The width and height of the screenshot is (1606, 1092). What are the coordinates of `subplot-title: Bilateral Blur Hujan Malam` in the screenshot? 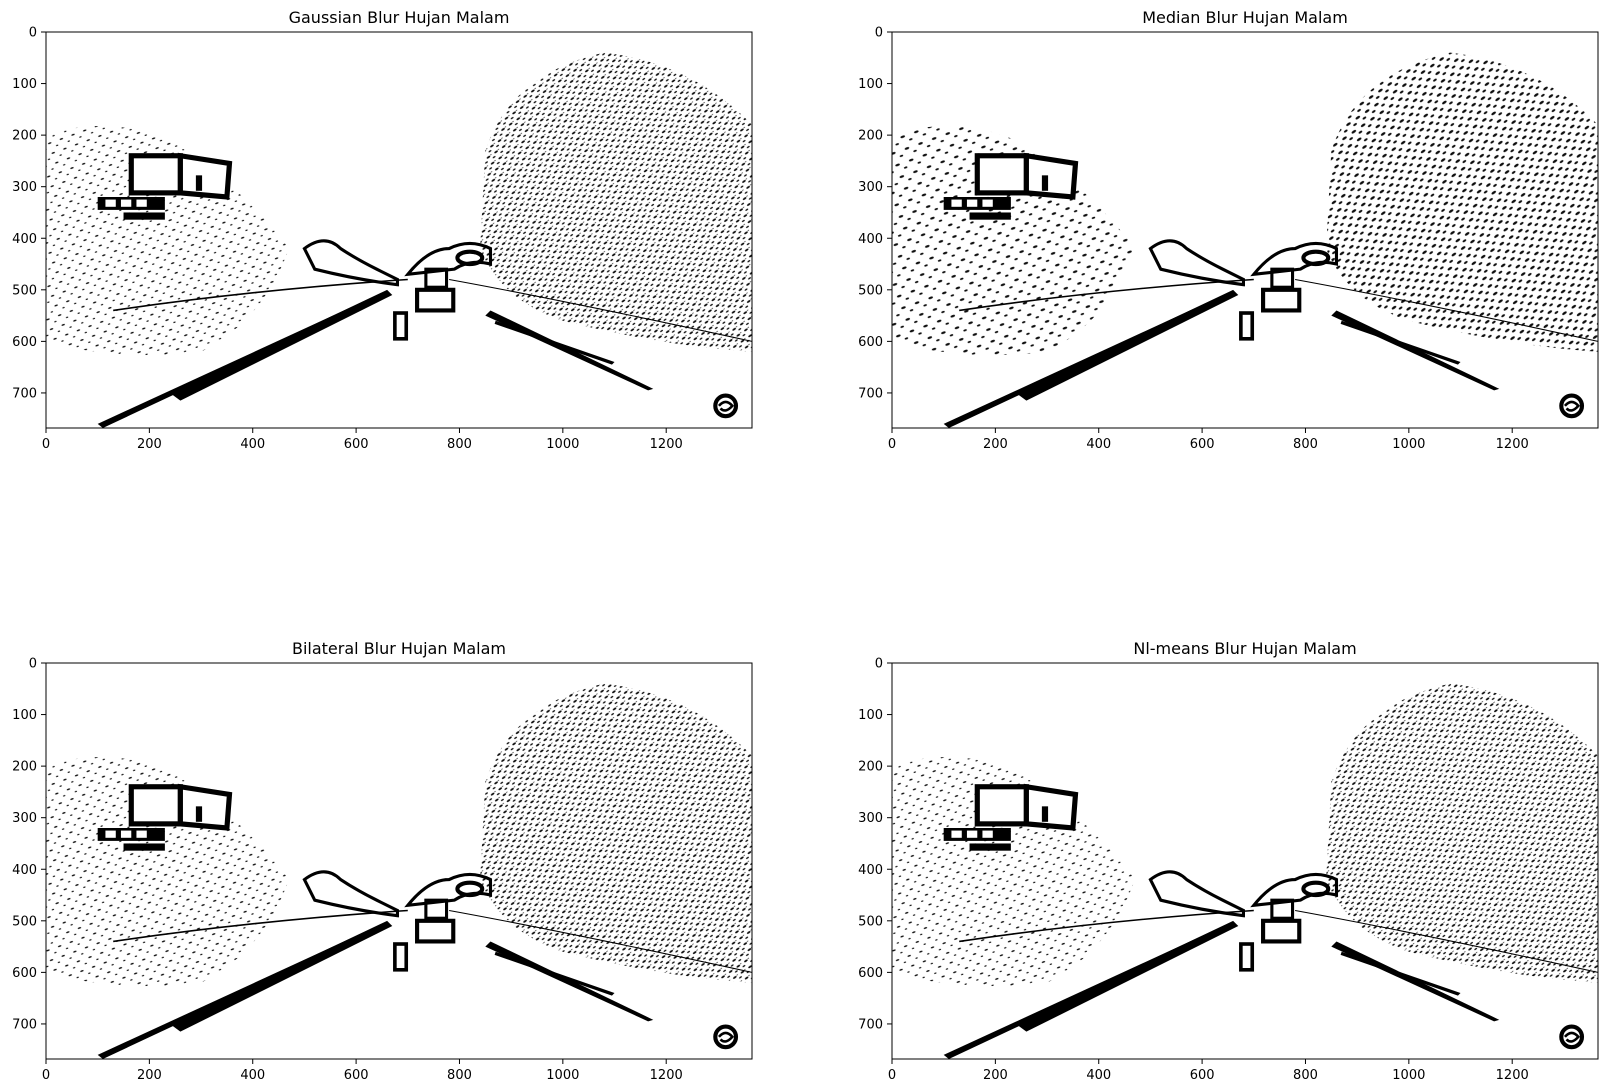 It's located at (399, 648).